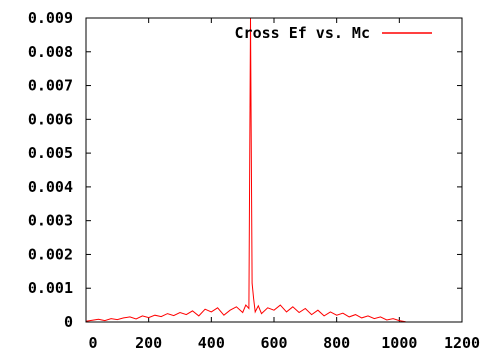 This screenshot has height=357, width=486. I want to click on y-tick-label: 0.005, so click(50, 153).